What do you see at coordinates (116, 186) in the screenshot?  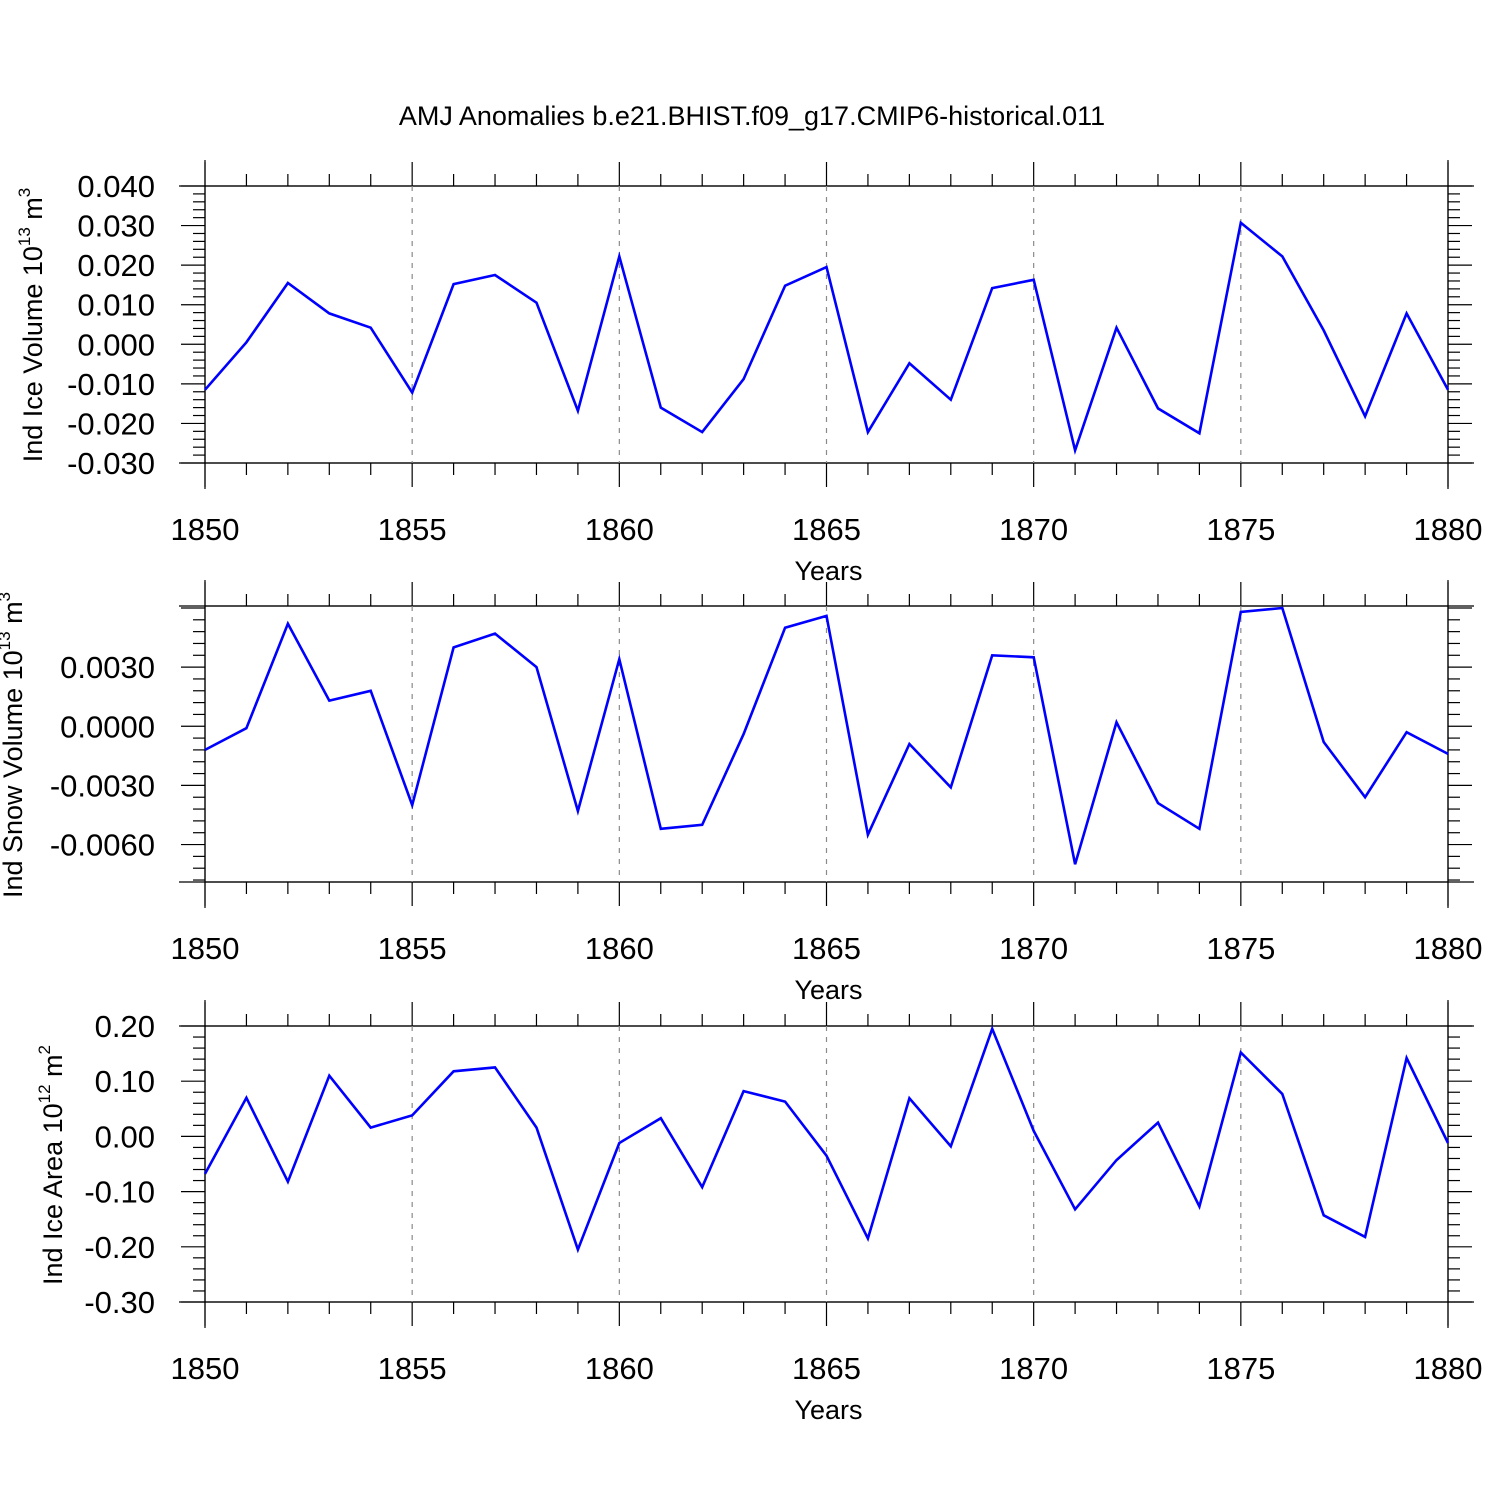 I see `y-tick-label: 0.040` at bounding box center [116, 186].